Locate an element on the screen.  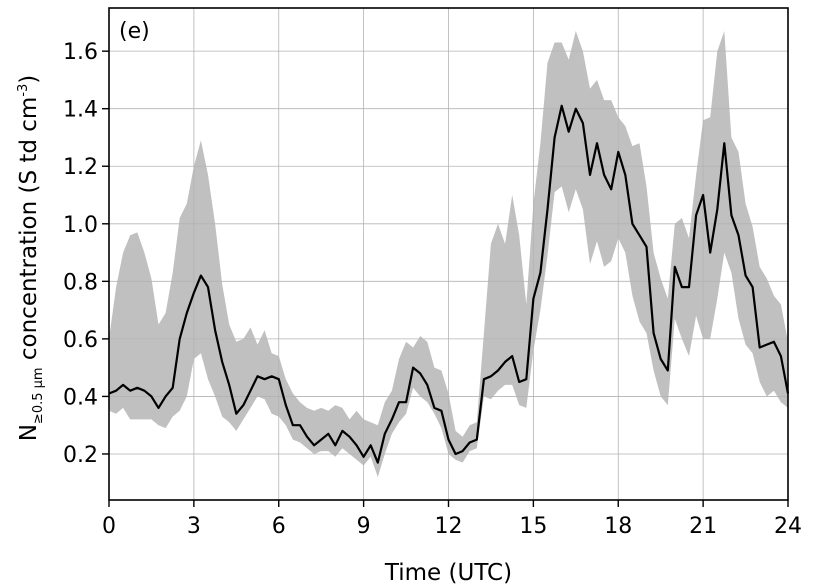
x-tick-label: 21 is located at coordinates (703, 526).